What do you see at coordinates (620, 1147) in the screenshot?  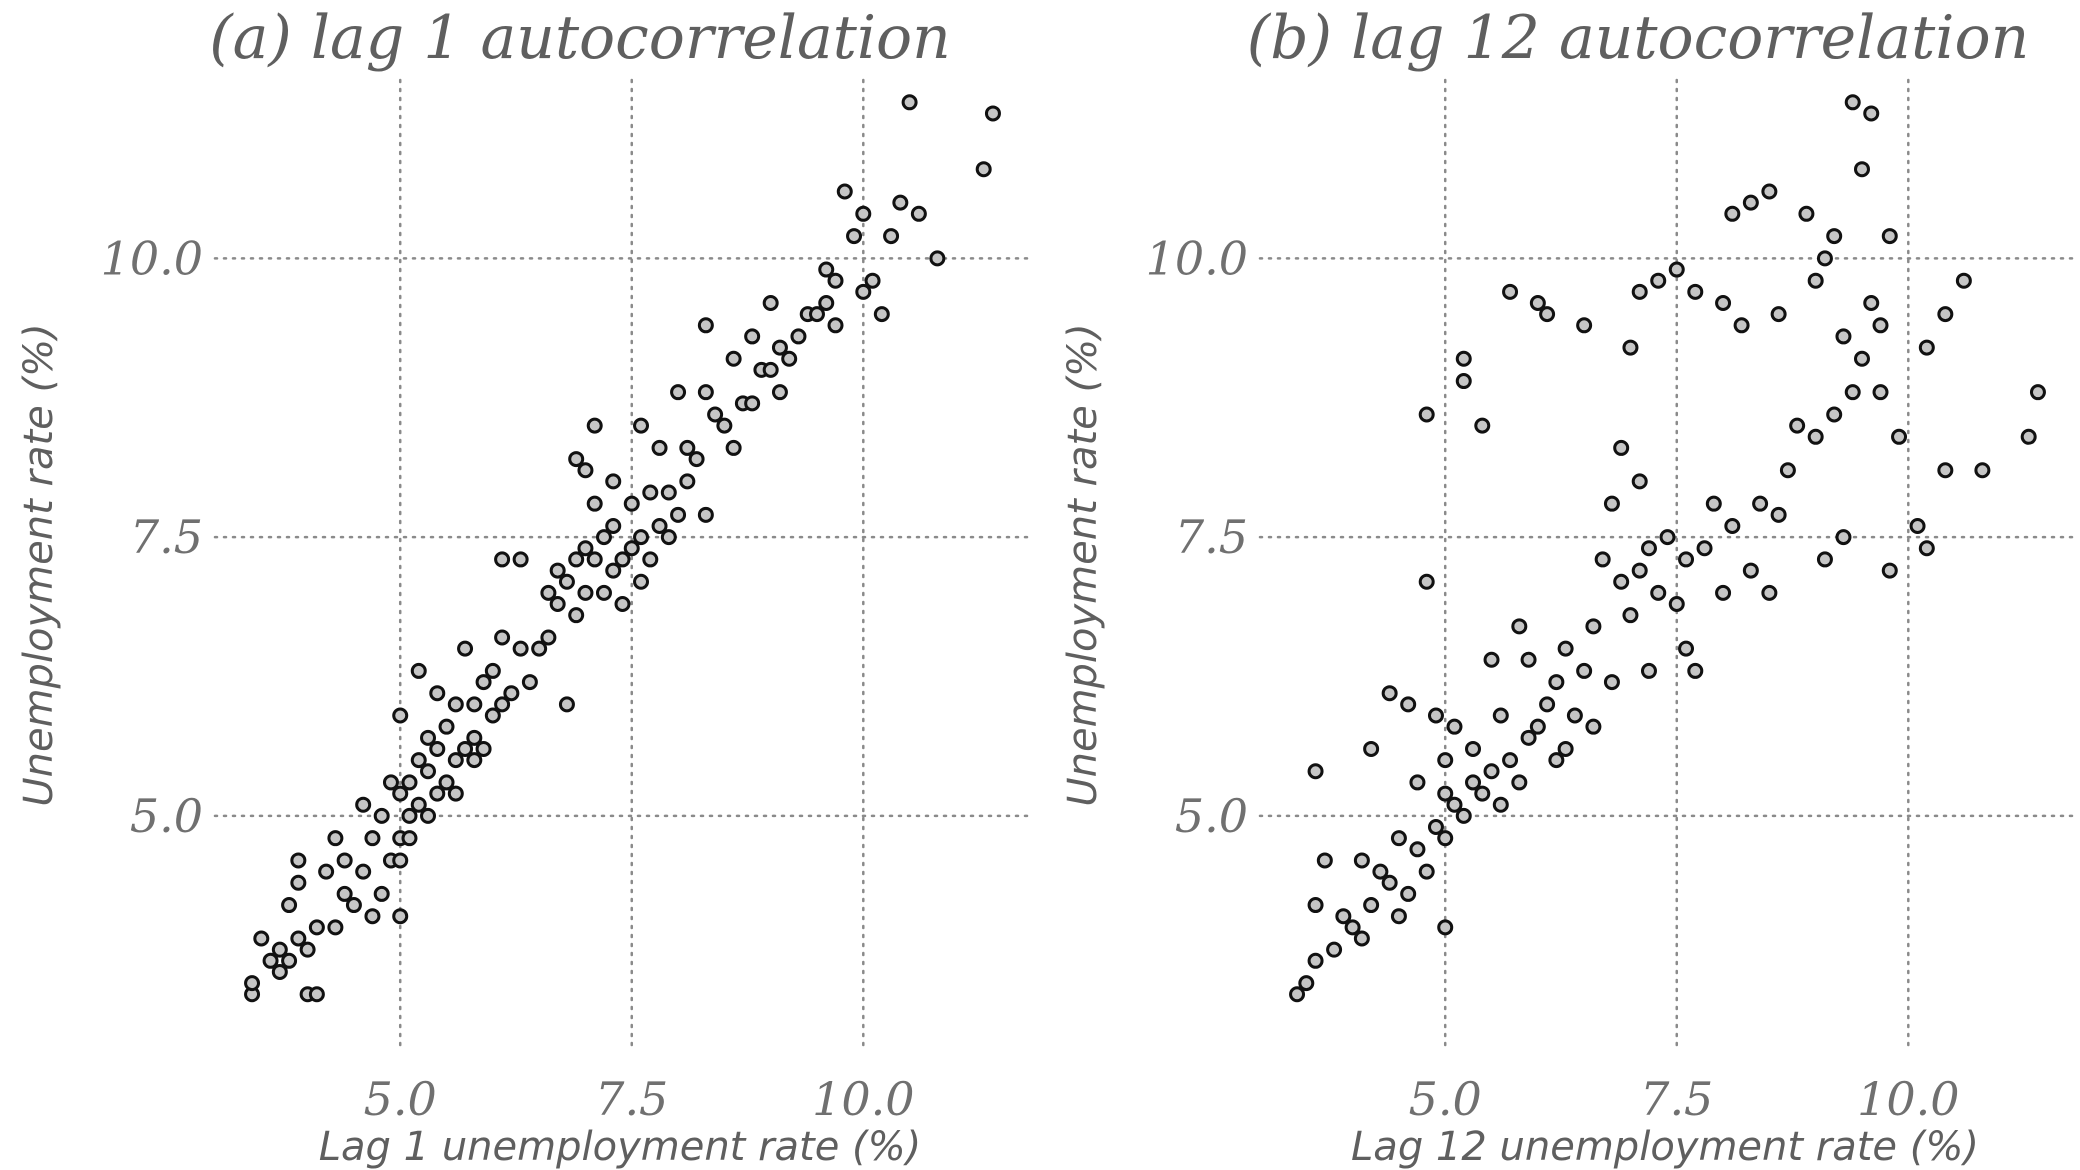 I see `panel-a-x-axis-title: Lag 1 unemployment rate (%)` at bounding box center [620, 1147].